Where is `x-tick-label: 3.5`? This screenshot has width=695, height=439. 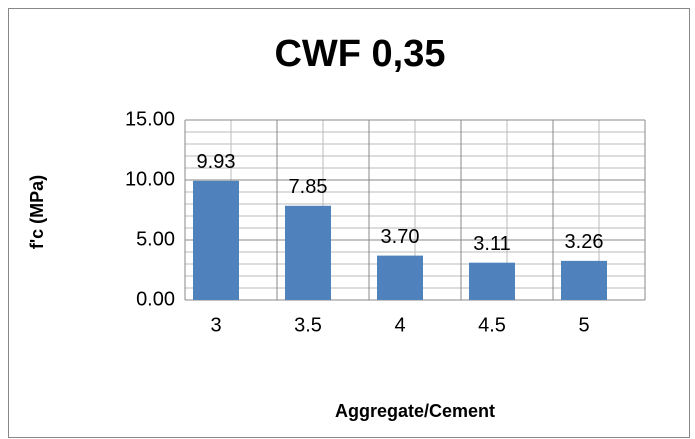
x-tick-label: 3.5 is located at coordinates (308, 325).